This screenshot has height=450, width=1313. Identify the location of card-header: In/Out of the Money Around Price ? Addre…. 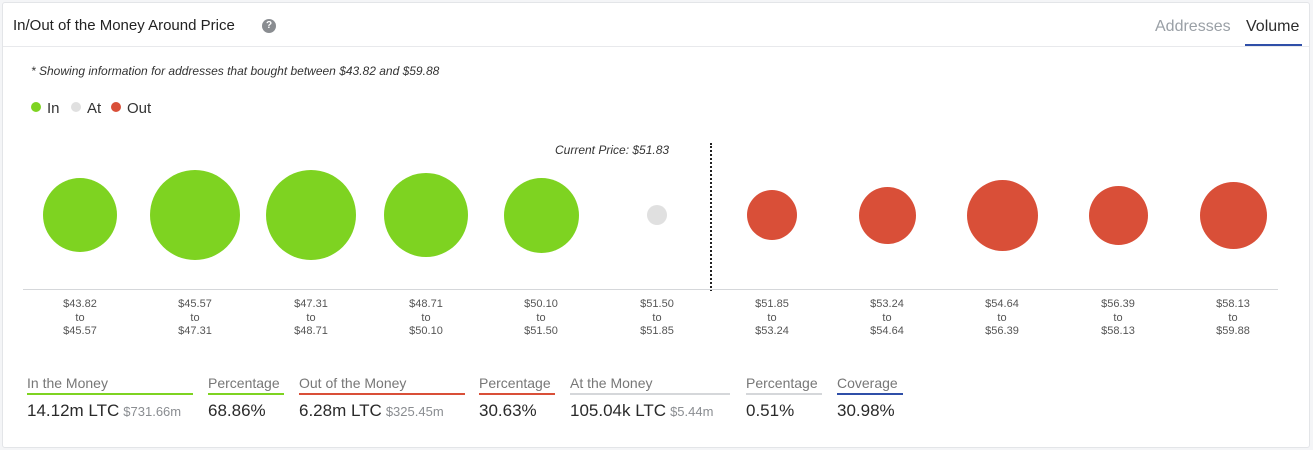
(656, 25).